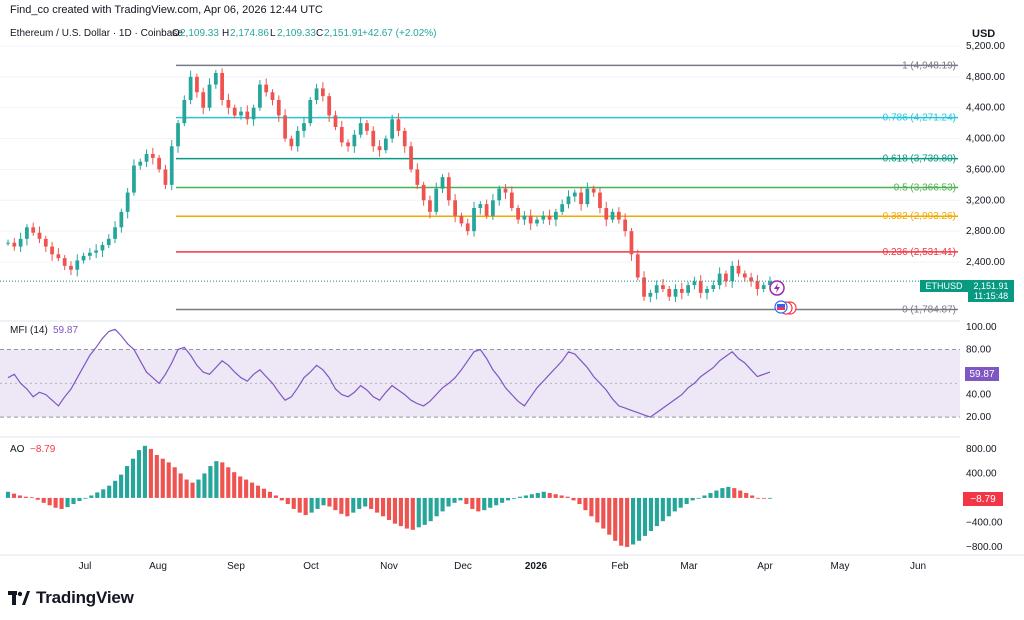 The width and height of the screenshot is (1024, 620). What do you see at coordinates (71, 598) in the screenshot?
I see `tradingview-logo: TradingView` at bounding box center [71, 598].